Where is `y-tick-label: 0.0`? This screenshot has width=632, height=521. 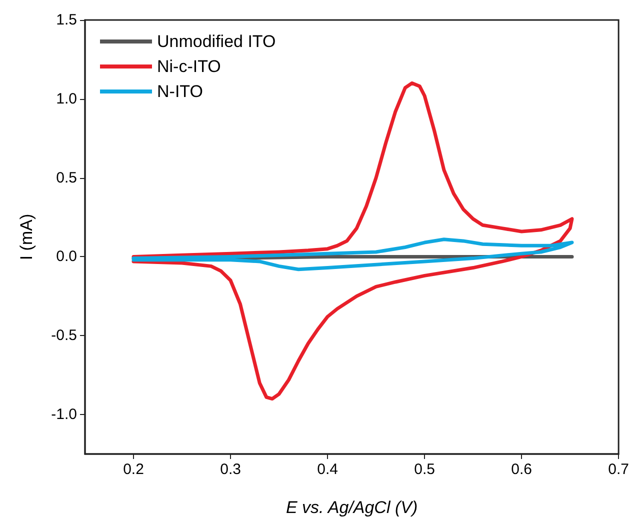
y-tick-label: 0.0 is located at coordinates (66, 257).